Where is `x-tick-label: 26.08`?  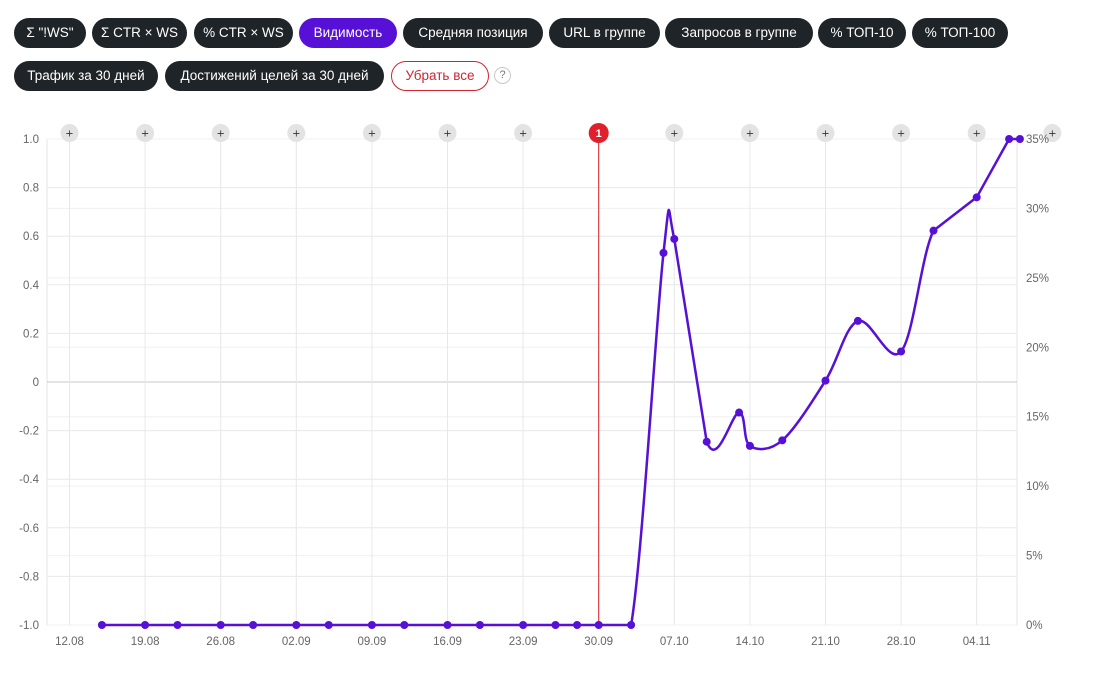 x-tick-label: 26.08 is located at coordinates (220, 642).